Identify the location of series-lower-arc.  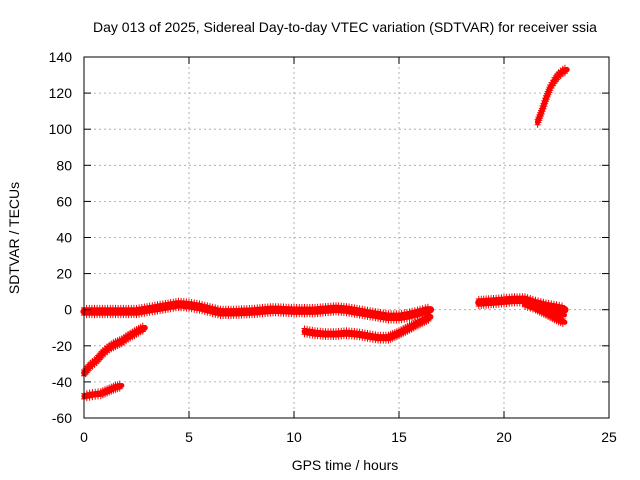
(367, 328).